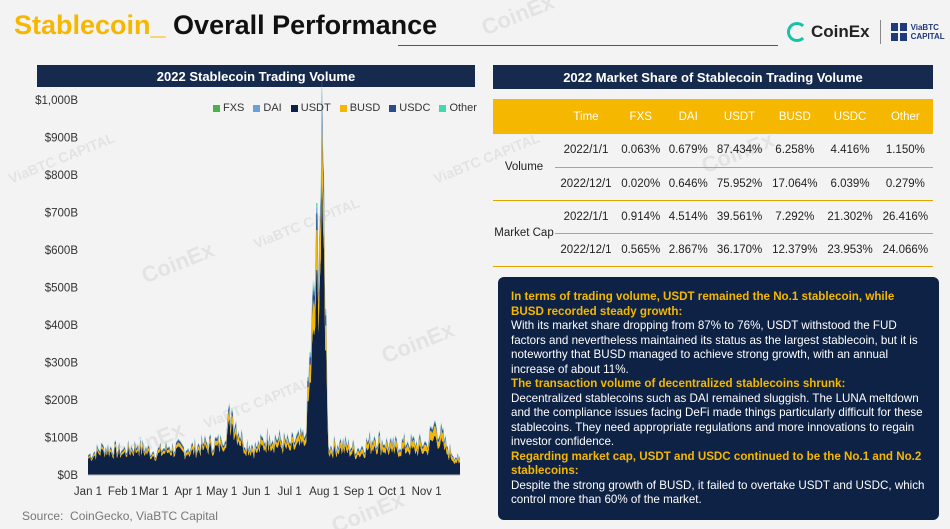  I want to click on row-group-label: Market Cap, so click(524, 233).